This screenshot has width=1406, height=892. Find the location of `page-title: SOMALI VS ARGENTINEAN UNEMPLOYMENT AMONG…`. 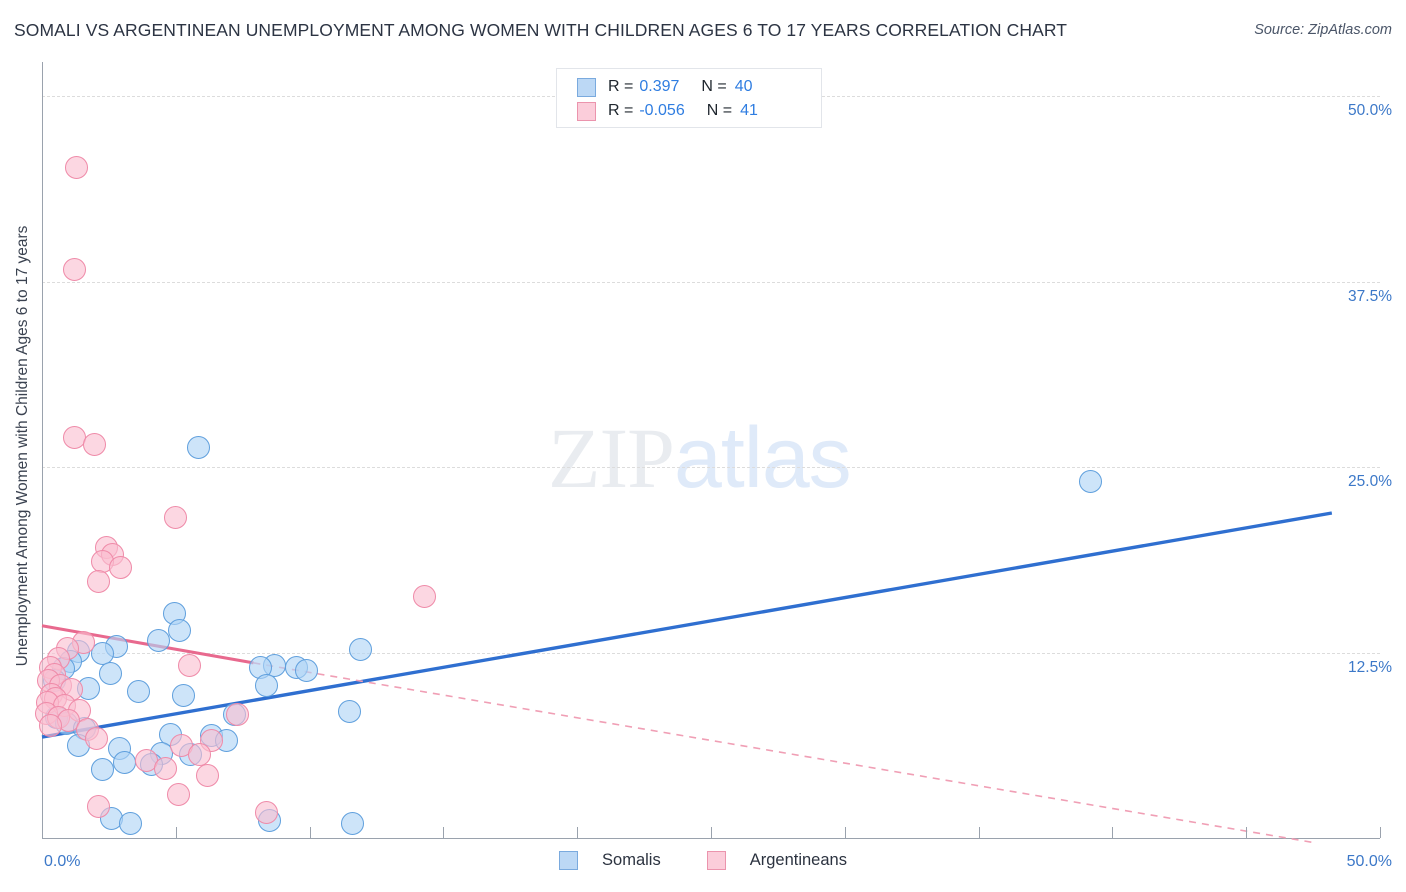

page-title: SOMALI VS ARGENTINEAN UNEMPLOYMENT AMONG… is located at coordinates (541, 30).